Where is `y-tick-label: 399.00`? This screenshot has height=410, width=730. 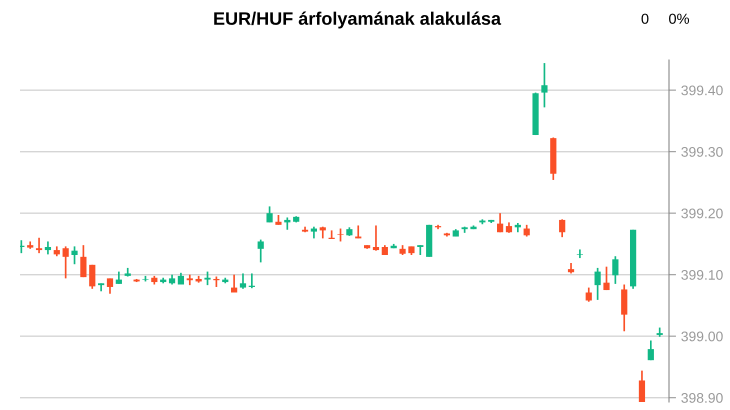
y-tick-label: 399.00 is located at coordinates (702, 337).